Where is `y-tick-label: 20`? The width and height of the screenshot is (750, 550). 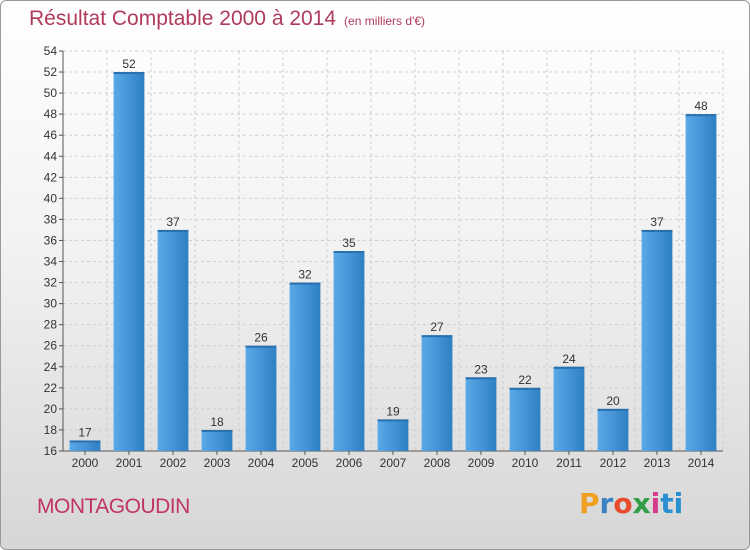
y-tick-label: 20 is located at coordinates (51, 409).